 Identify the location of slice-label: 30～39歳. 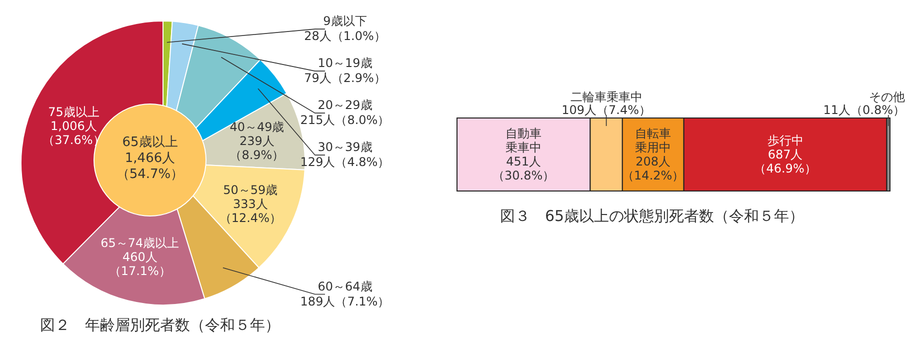
(345, 147).